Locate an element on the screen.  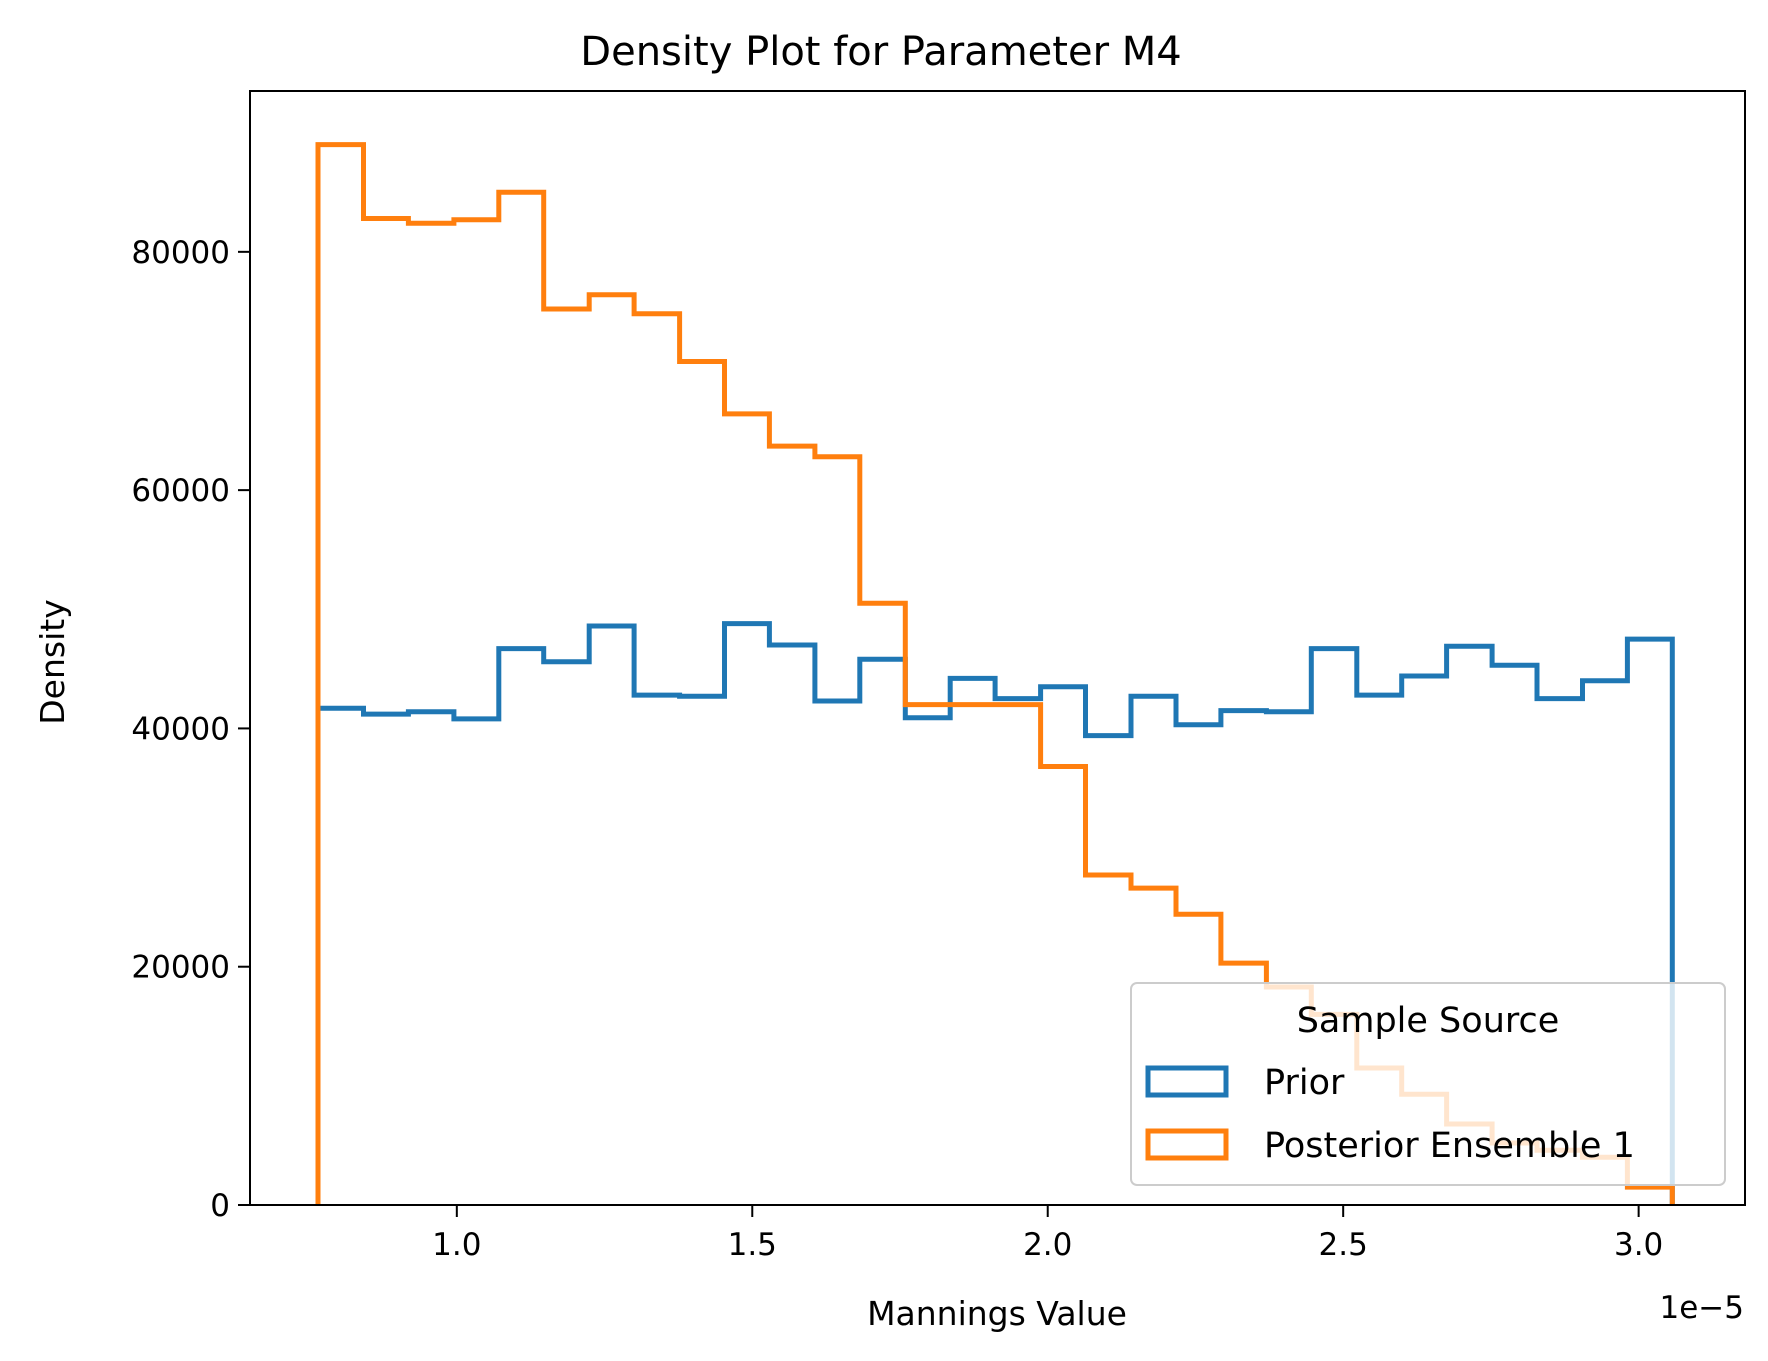
x-axis-label: Mannings Value is located at coordinates (997, 1313).